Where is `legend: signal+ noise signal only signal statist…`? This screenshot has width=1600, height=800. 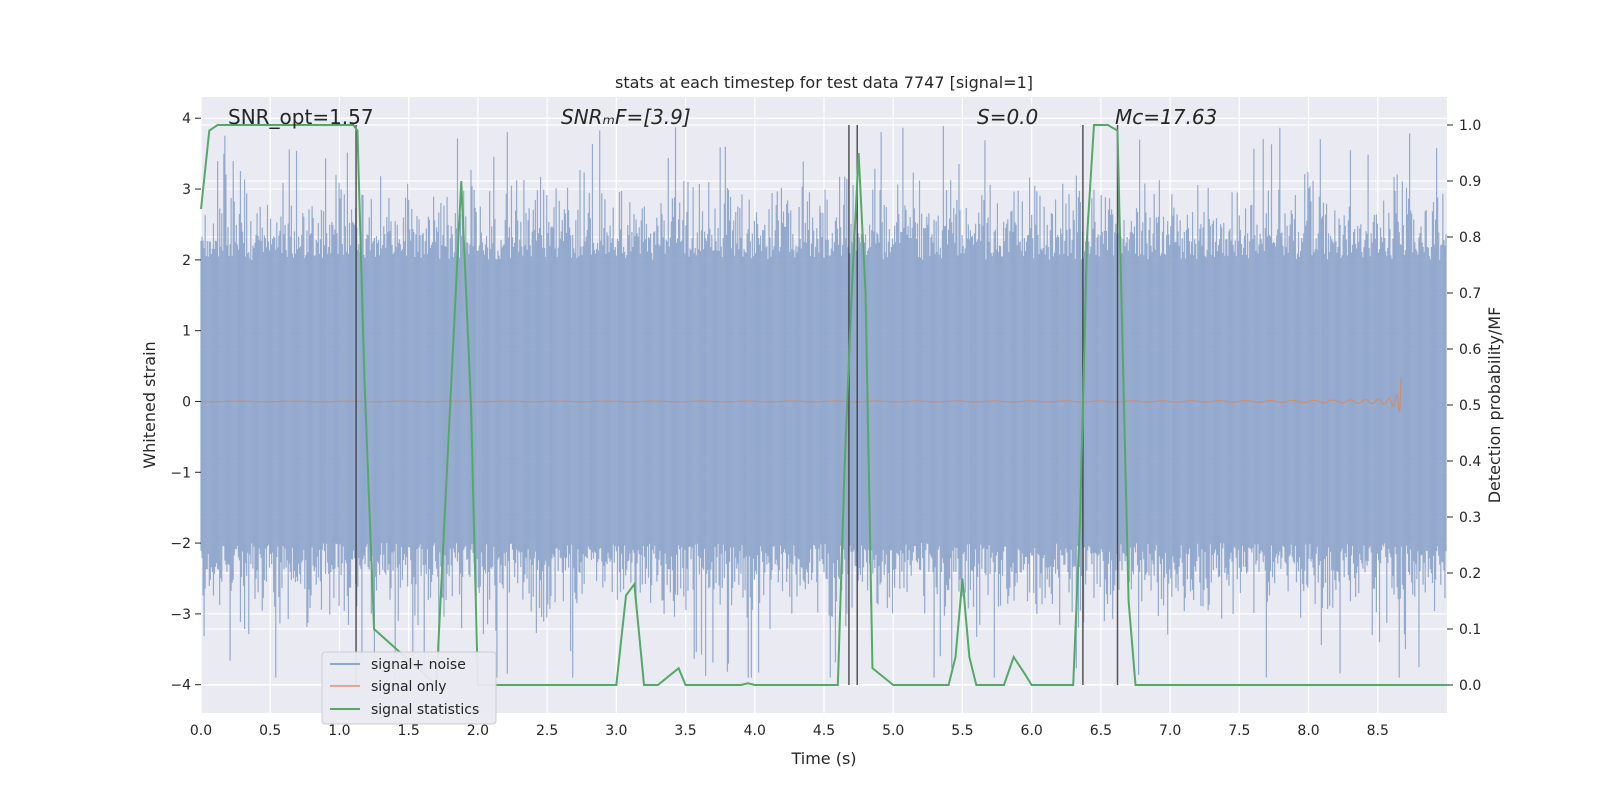 legend: signal+ noise signal only signal statist… is located at coordinates (409, 688).